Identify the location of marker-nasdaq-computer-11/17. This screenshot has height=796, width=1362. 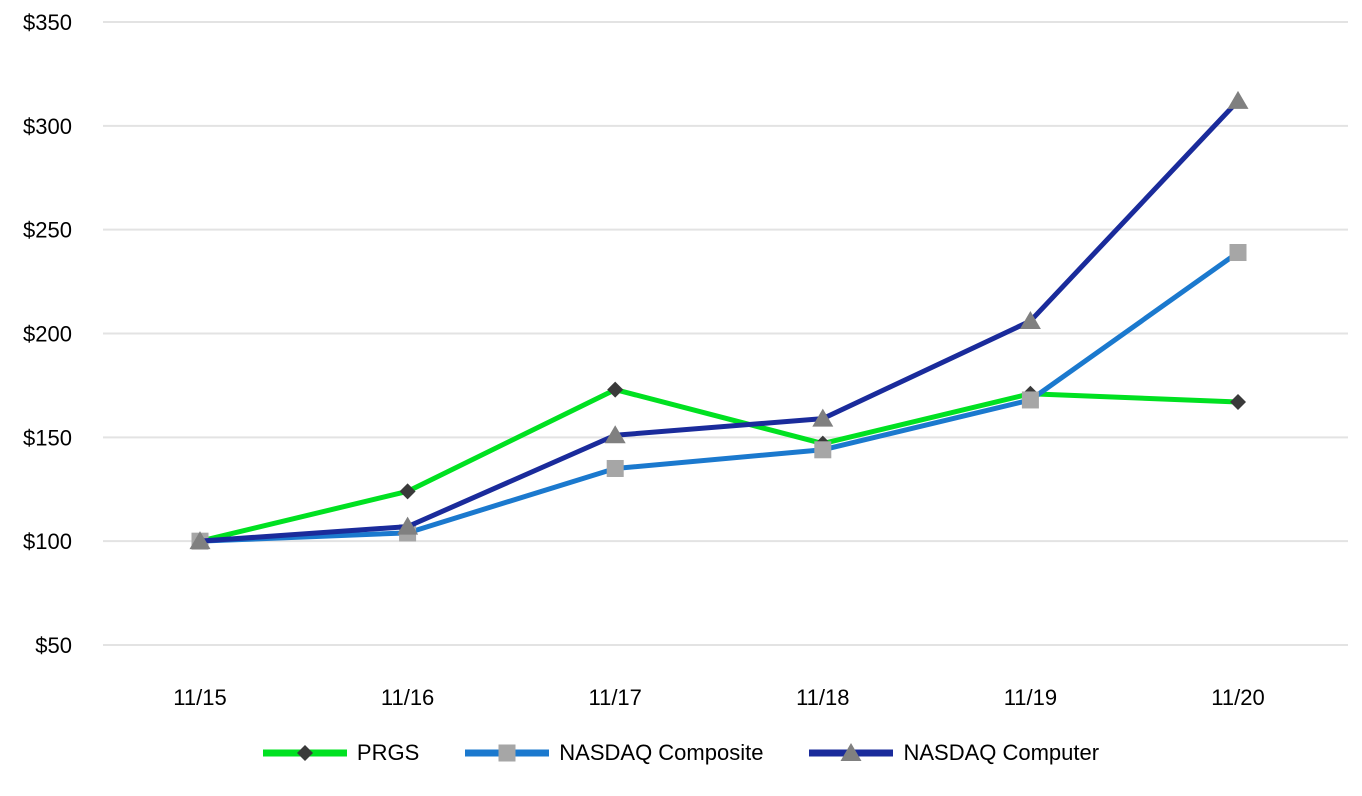
(615, 434).